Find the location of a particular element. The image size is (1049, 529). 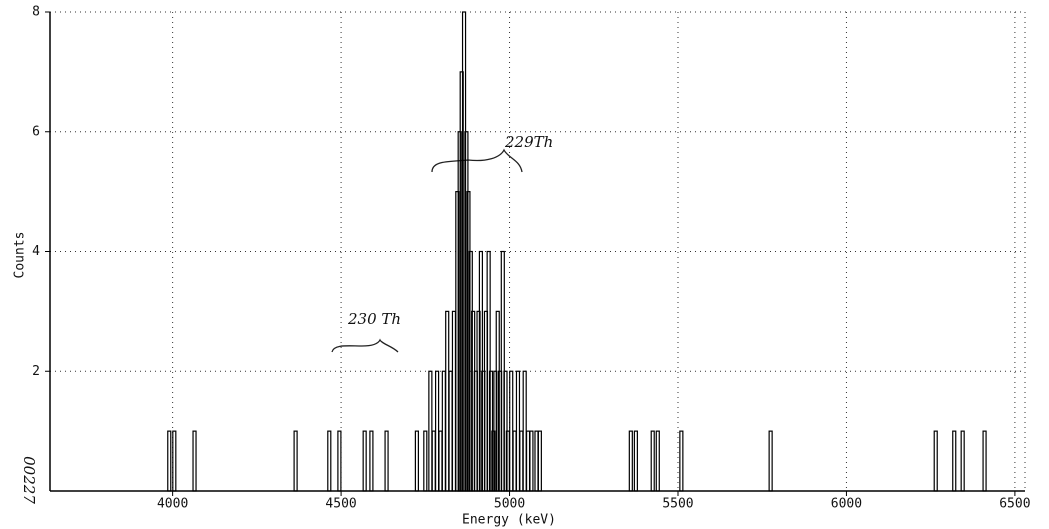

annotation: 230 Th is located at coordinates (374, 319).